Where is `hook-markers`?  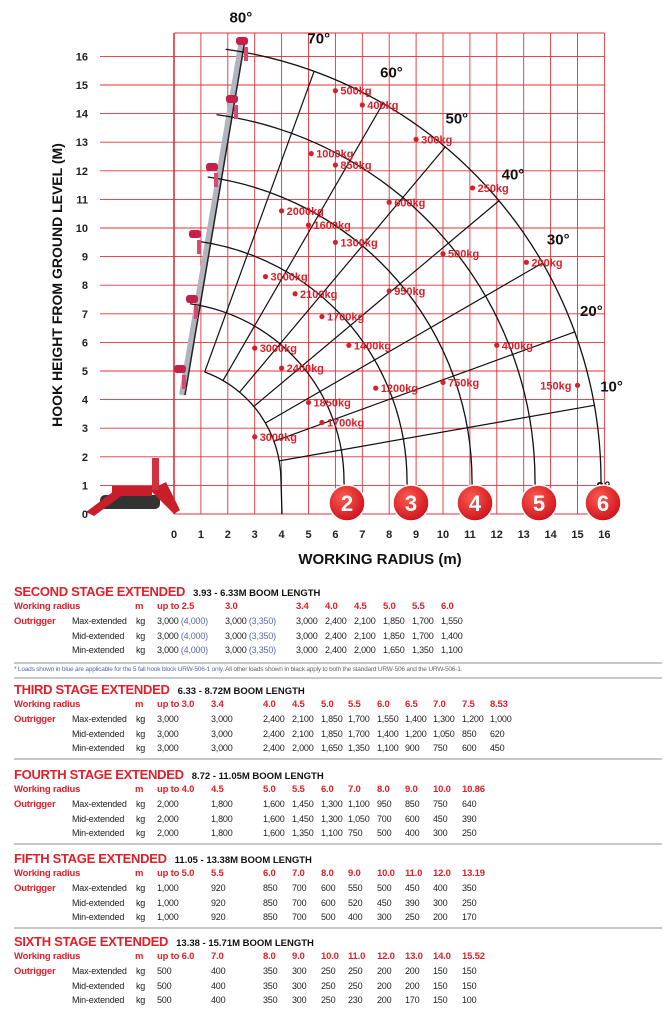 hook-markers is located at coordinates (211, 213).